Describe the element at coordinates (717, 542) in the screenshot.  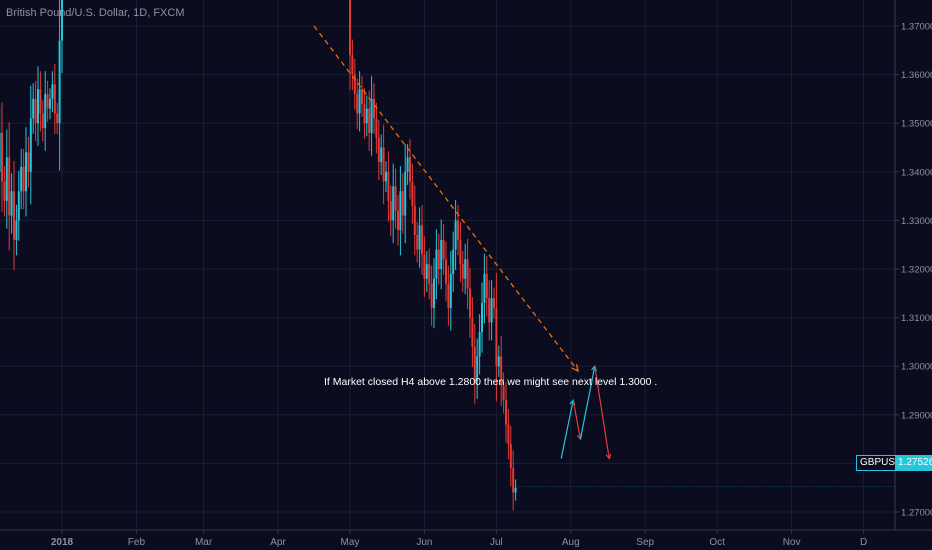
I see `time-tick-label: Oct` at that location.